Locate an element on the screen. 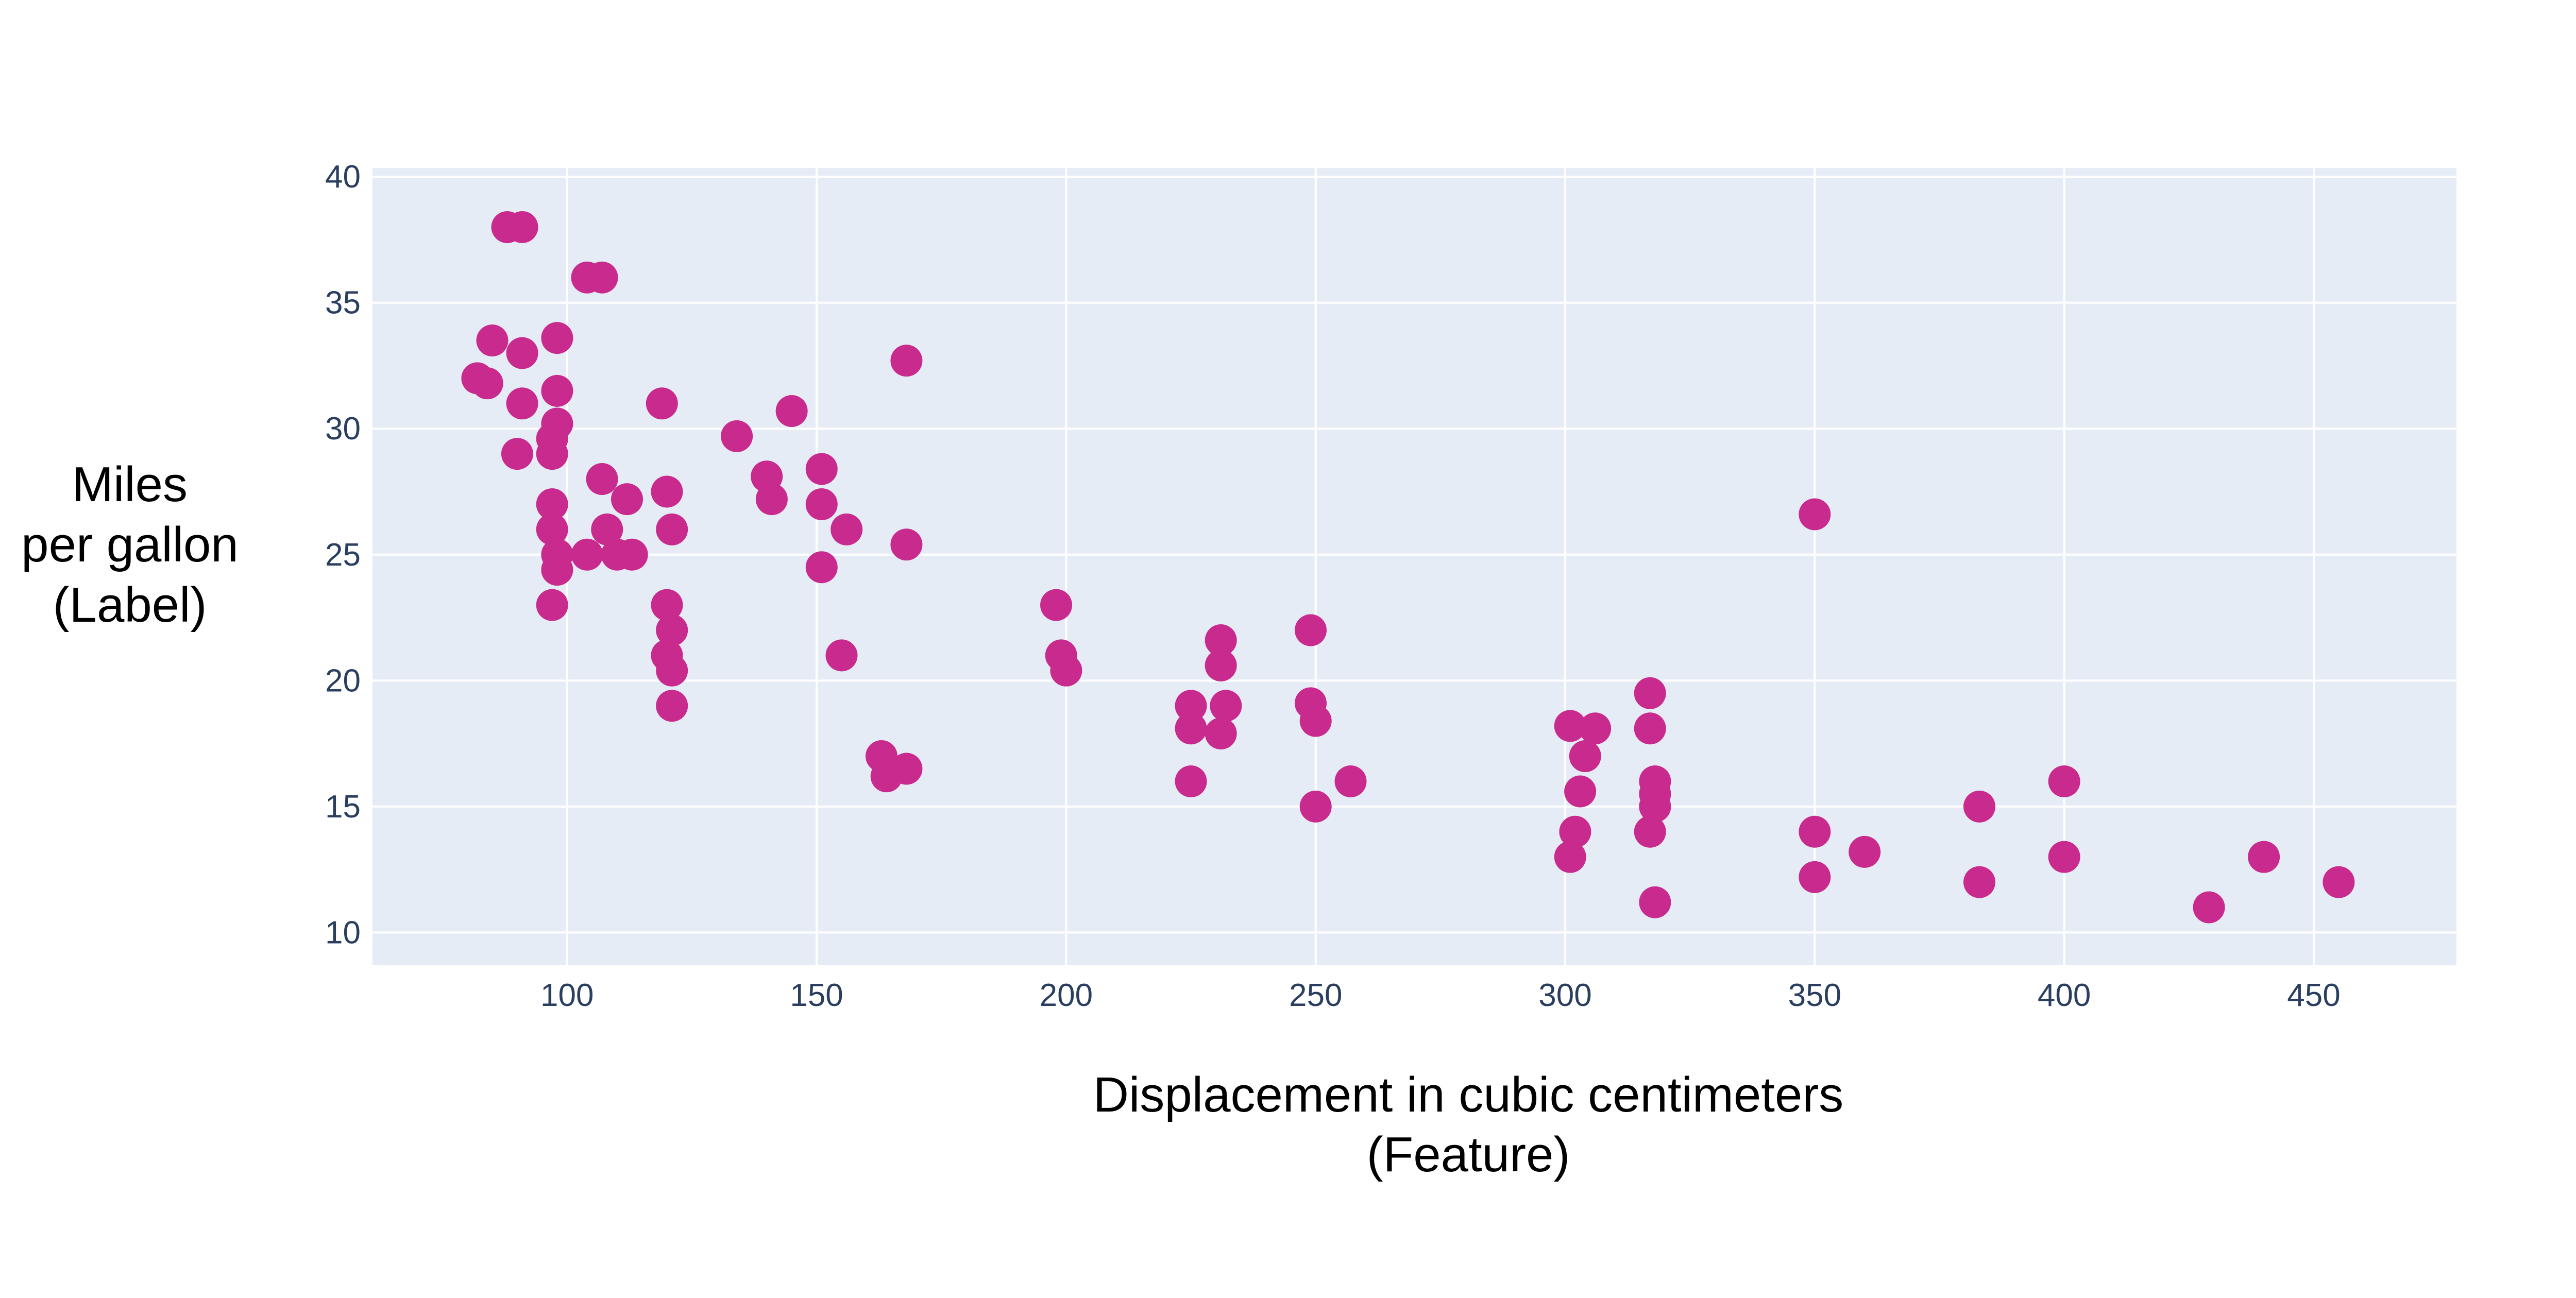  y-axis-tick-labels: 10 15 20 25 30 35 40 is located at coordinates (343, 554).